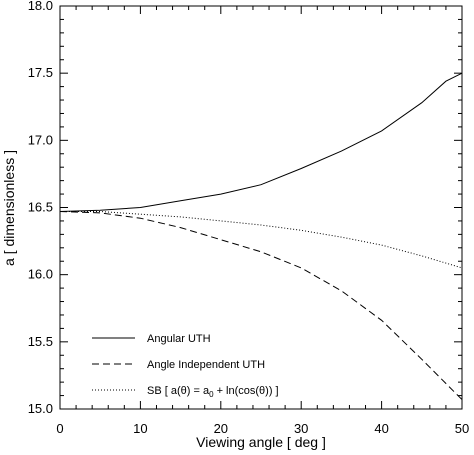 This screenshot has height=455, width=474. I want to click on x-tick-label: 20, so click(221, 428).